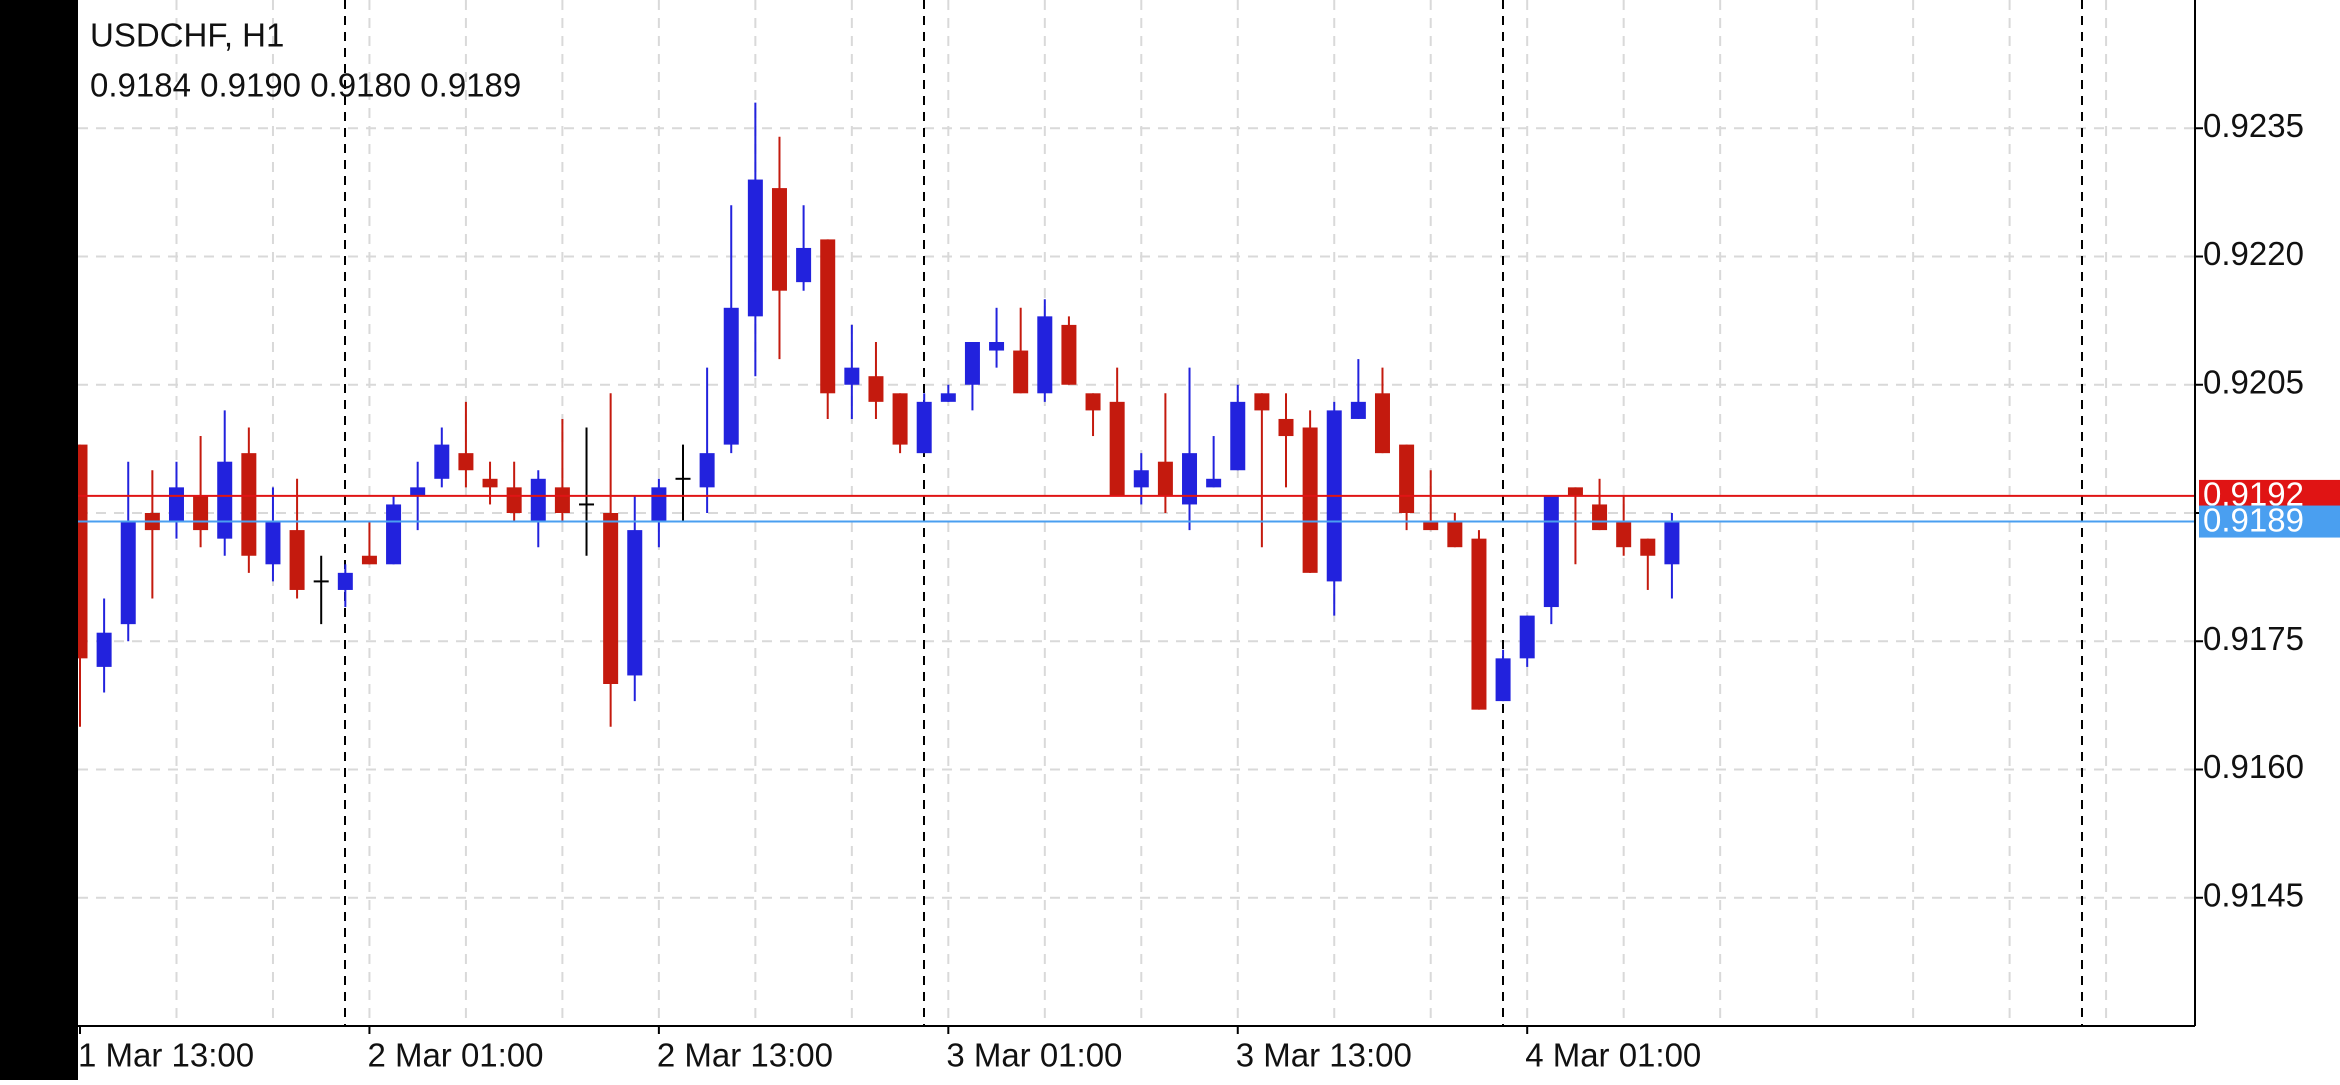 The height and width of the screenshot is (1085, 2340). What do you see at coordinates (1034, 1055) in the screenshot?
I see `x-tick-label: 3 Mar 01:00` at bounding box center [1034, 1055].